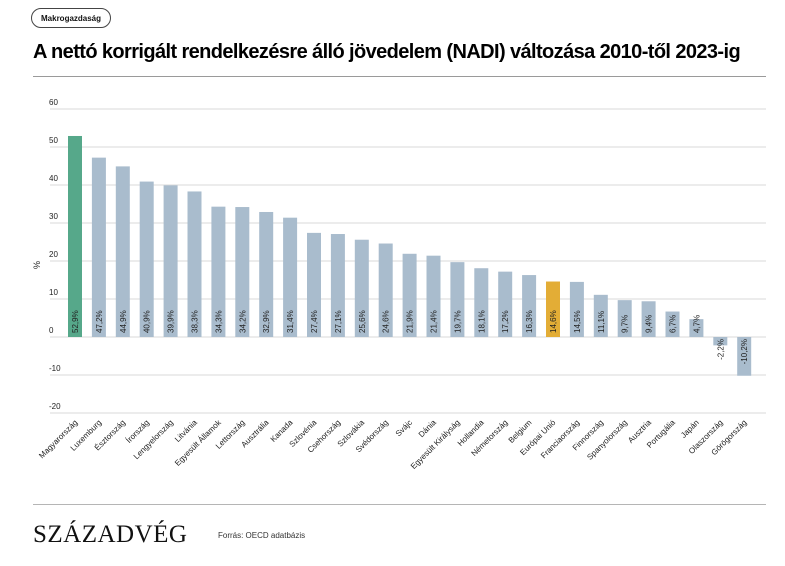  What do you see at coordinates (744, 351) in the screenshot?
I see `data-label: -10,2%` at bounding box center [744, 351].